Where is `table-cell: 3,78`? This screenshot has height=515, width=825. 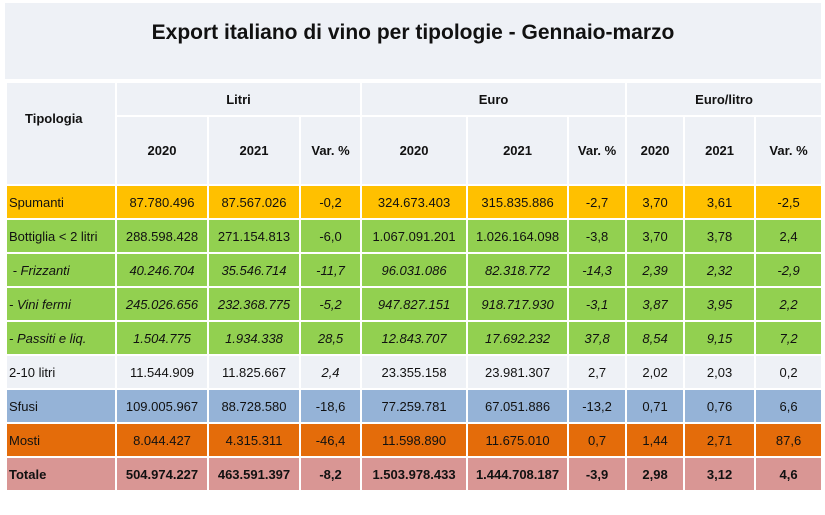 table-cell: 3,78 is located at coordinates (720, 236).